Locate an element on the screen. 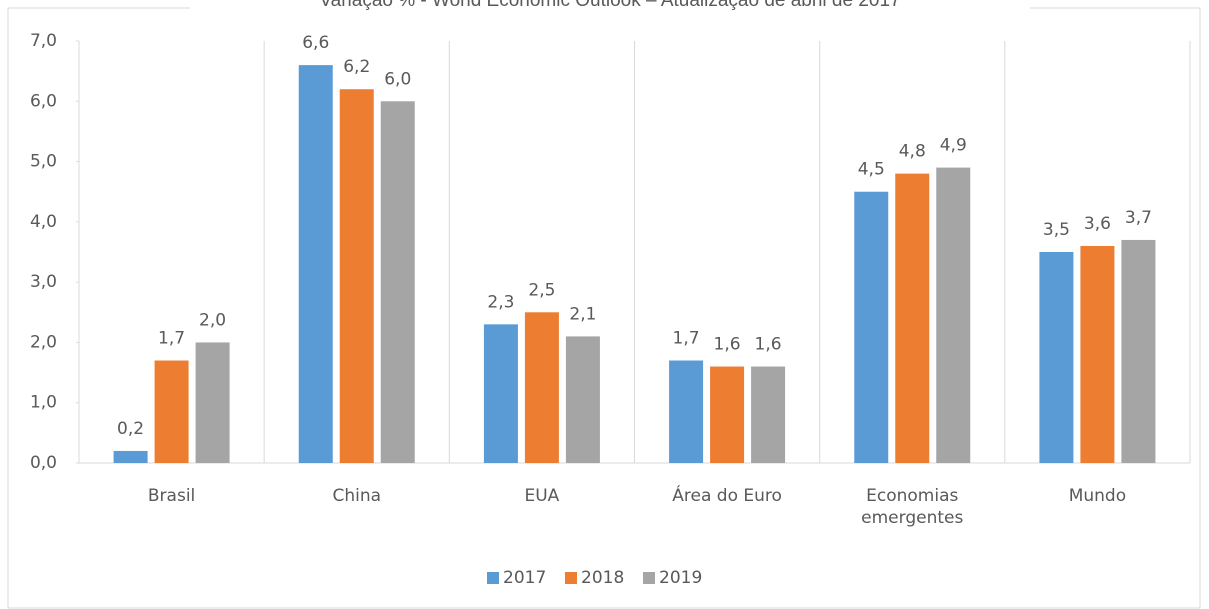  data-label: 6,0 is located at coordinates (397, 79).